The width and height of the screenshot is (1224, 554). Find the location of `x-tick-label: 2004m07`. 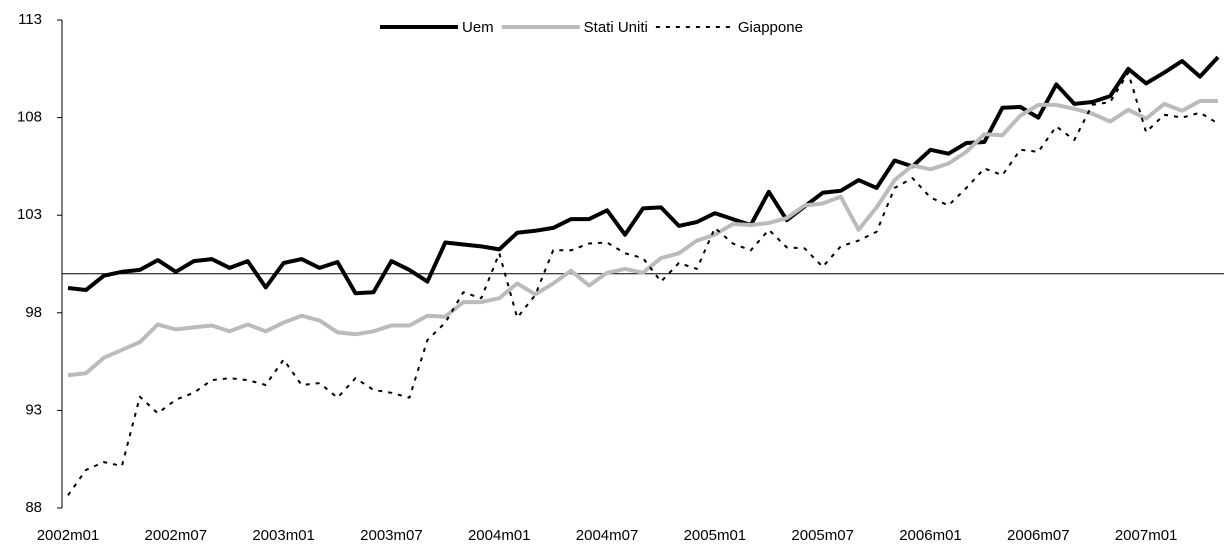

x-tick-label: 2004m07 is located at coordinates (607, 535).